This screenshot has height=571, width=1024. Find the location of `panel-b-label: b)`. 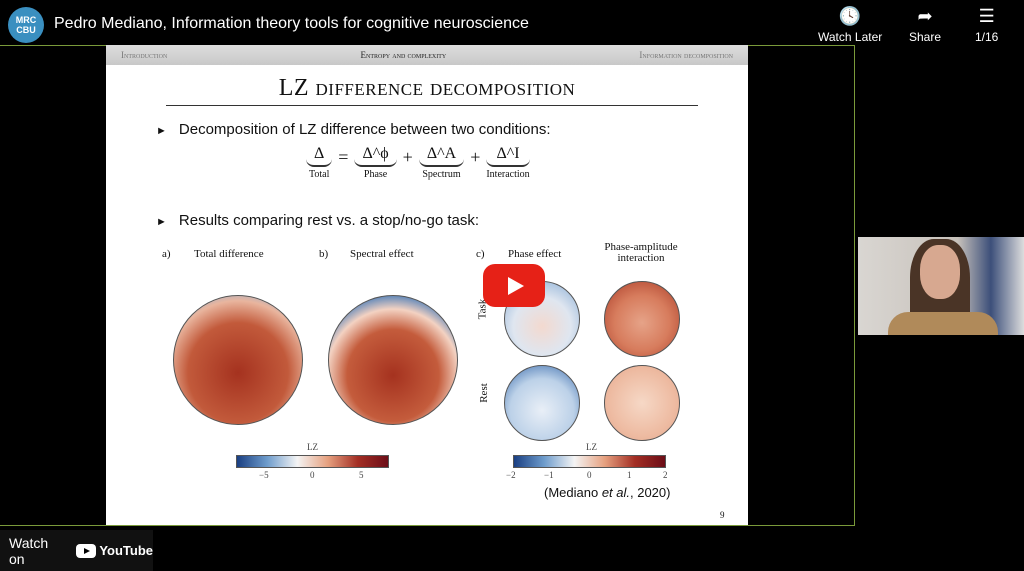

panel-b-label: b) is located at coordinates (324, 254).